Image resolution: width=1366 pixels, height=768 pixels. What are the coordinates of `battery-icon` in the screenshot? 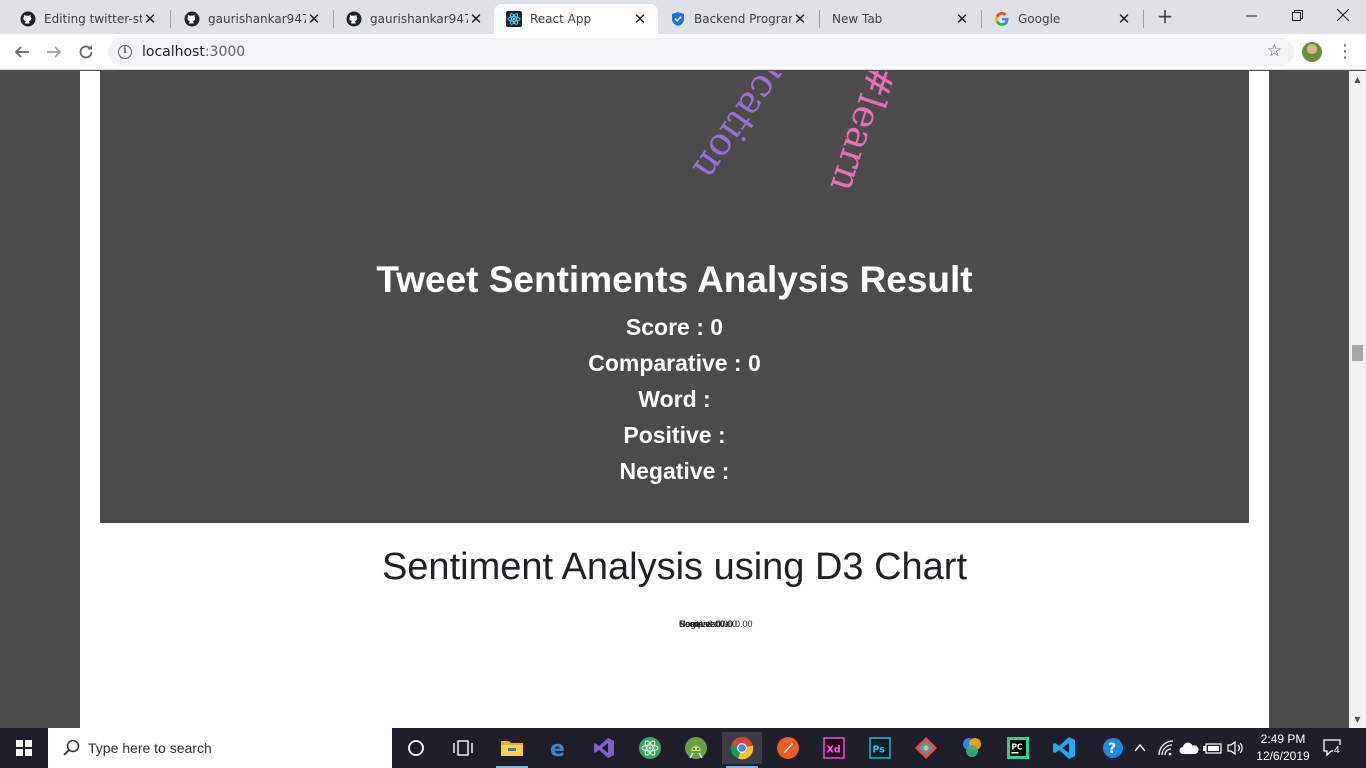 It's located at (1213, 748).